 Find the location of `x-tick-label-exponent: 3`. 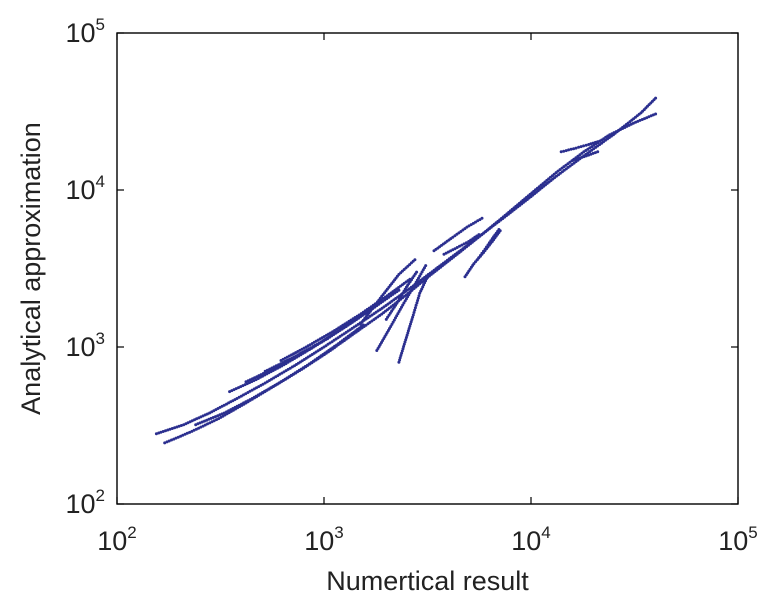

x-tick-label-exponent: 3 is located at coordinates (338, 532).